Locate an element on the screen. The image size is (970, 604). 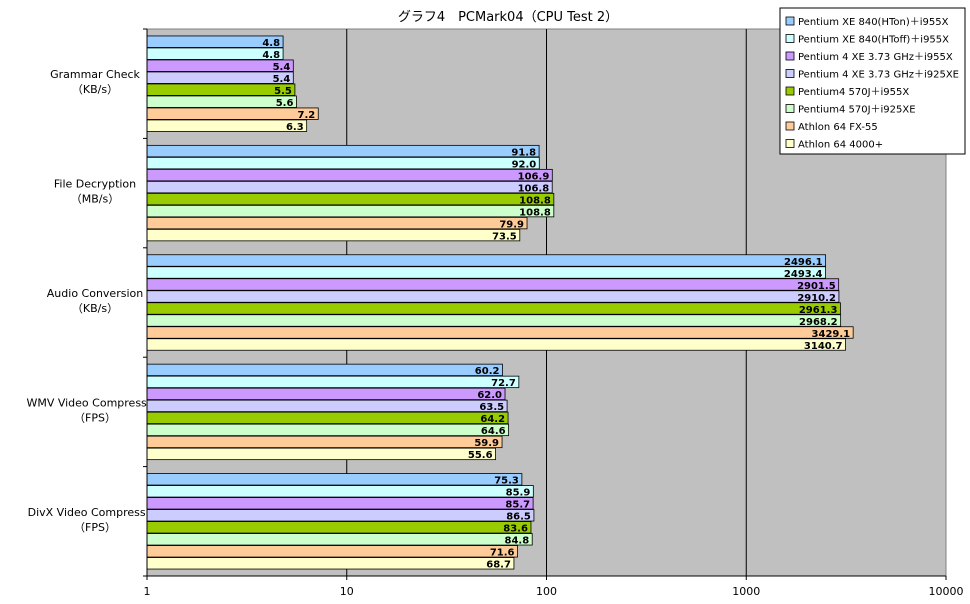
tick-label-x: 10 is located at coordinates (347, 591).